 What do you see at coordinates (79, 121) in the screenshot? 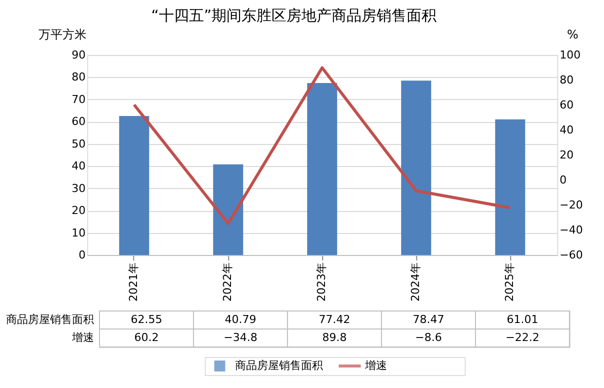
I see `y-tick-label: 60` at bounding box center [79, 121].